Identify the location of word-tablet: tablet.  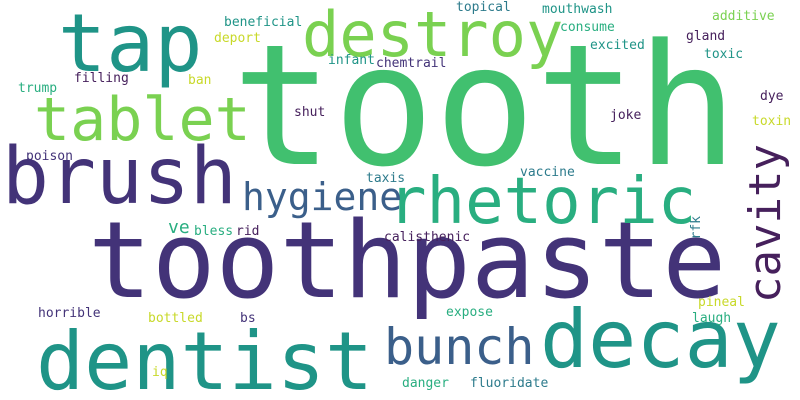
(142, 120).